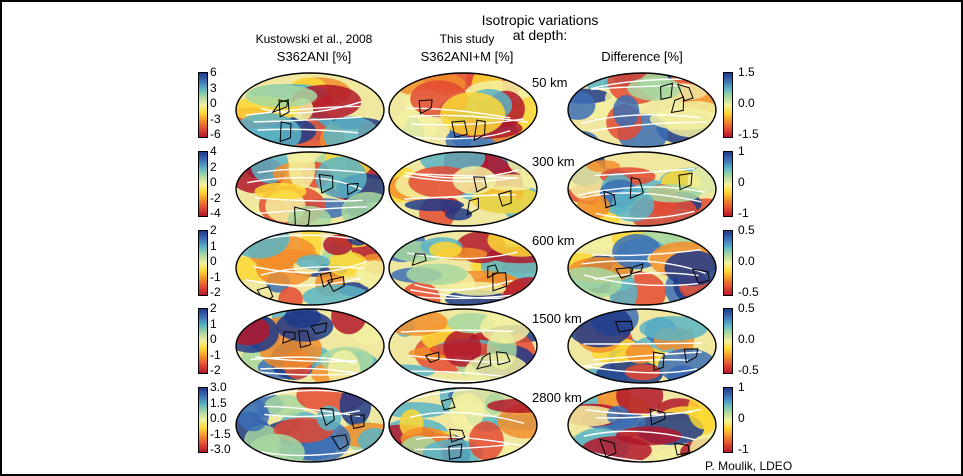  What do you see at coordinates (220, 433) in the screenshot?
I see `left-colorbar-tick: -1.5` at bounding box center [220, 433].